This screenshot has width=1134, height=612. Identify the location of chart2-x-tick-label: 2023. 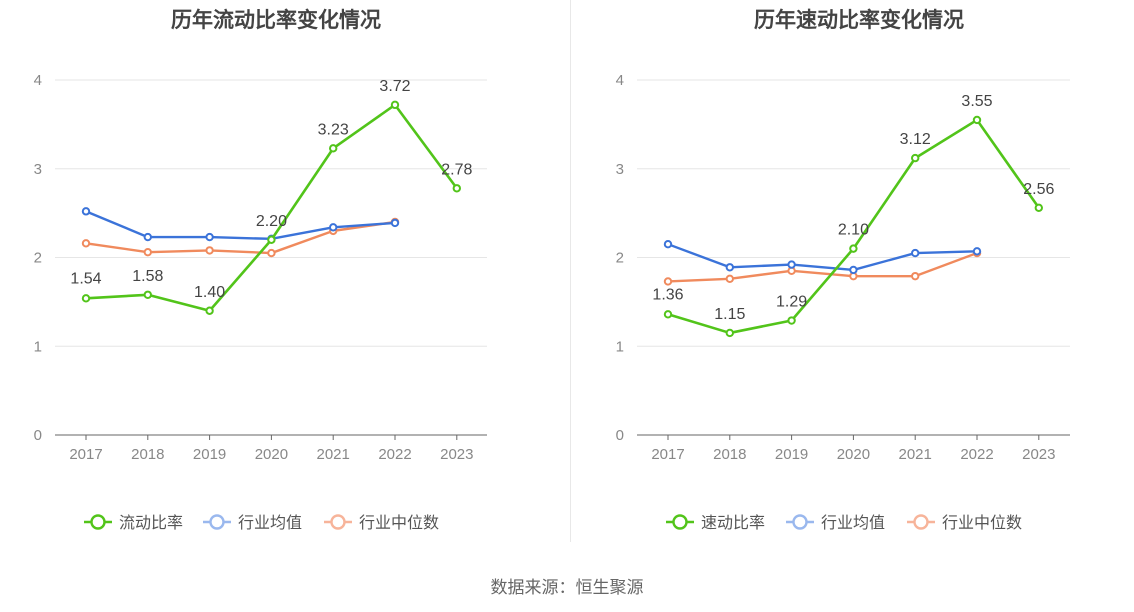
(1038, 454).